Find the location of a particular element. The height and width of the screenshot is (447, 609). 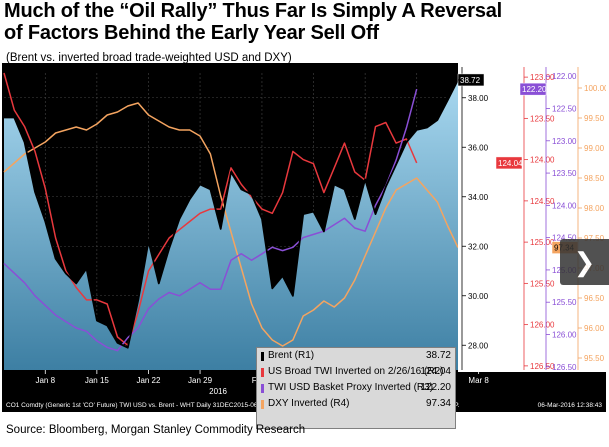

axis-r4-tick-label: 96.00 is located at coordinates (594, 328).